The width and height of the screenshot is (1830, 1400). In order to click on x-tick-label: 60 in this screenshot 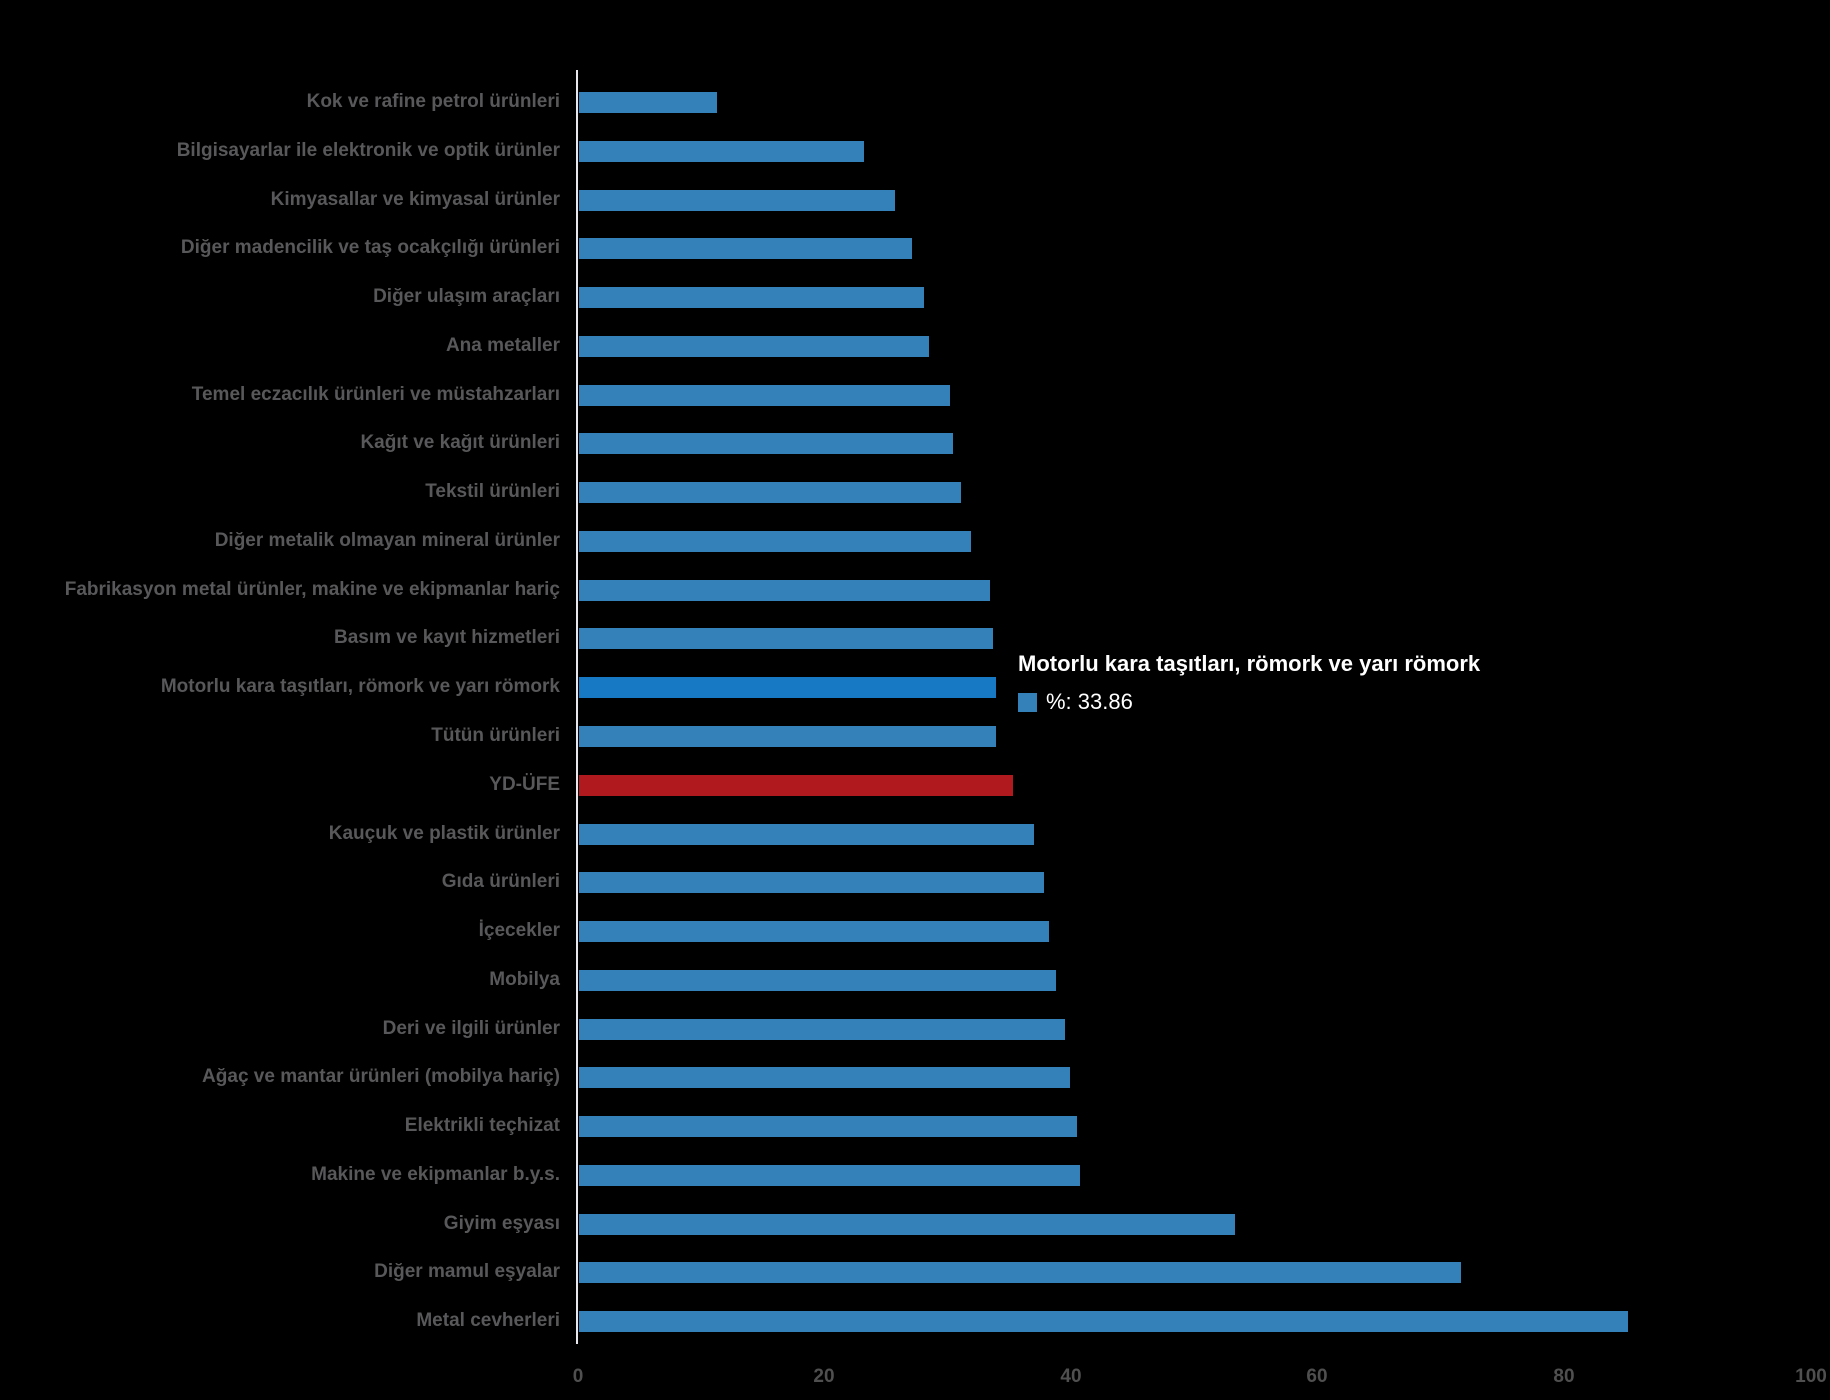, I will do `click(1317, 1376)`.